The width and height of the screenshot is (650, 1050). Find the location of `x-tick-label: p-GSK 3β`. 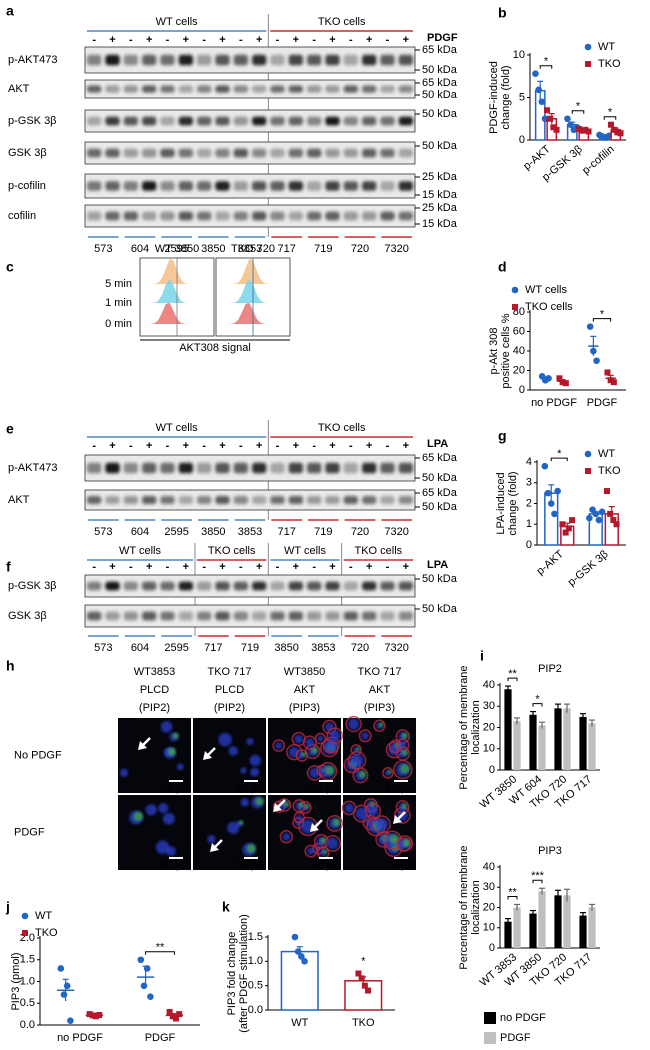

x-tick-label: p-GSK 3β is located at coordinates (588, 568).